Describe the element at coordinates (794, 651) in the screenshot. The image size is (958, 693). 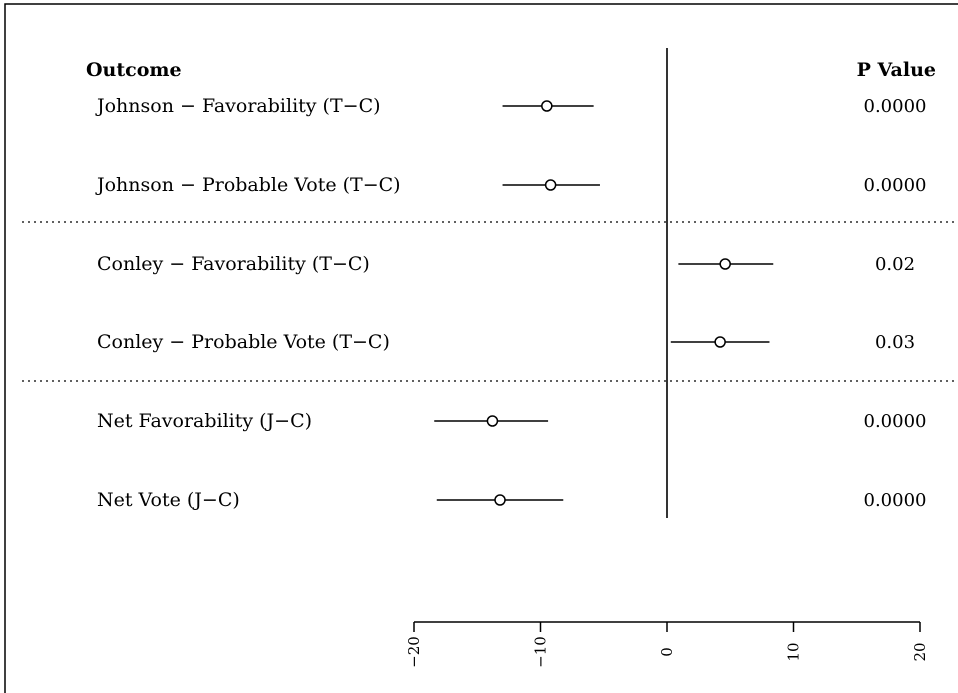
I see `x-tick-label: 10` at that location.